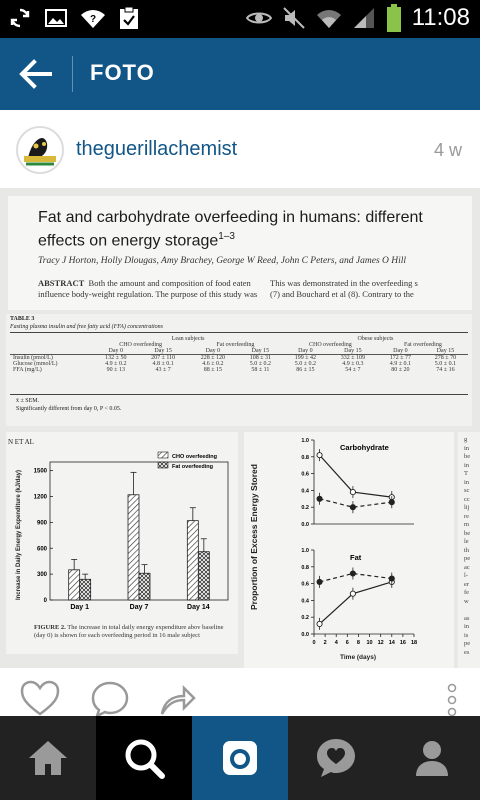 This screenshot has width=480, height=800. Describe the element at coordinates (213, 370) in the screenshot. I see `table-cell: 88 ± 15` at that location.